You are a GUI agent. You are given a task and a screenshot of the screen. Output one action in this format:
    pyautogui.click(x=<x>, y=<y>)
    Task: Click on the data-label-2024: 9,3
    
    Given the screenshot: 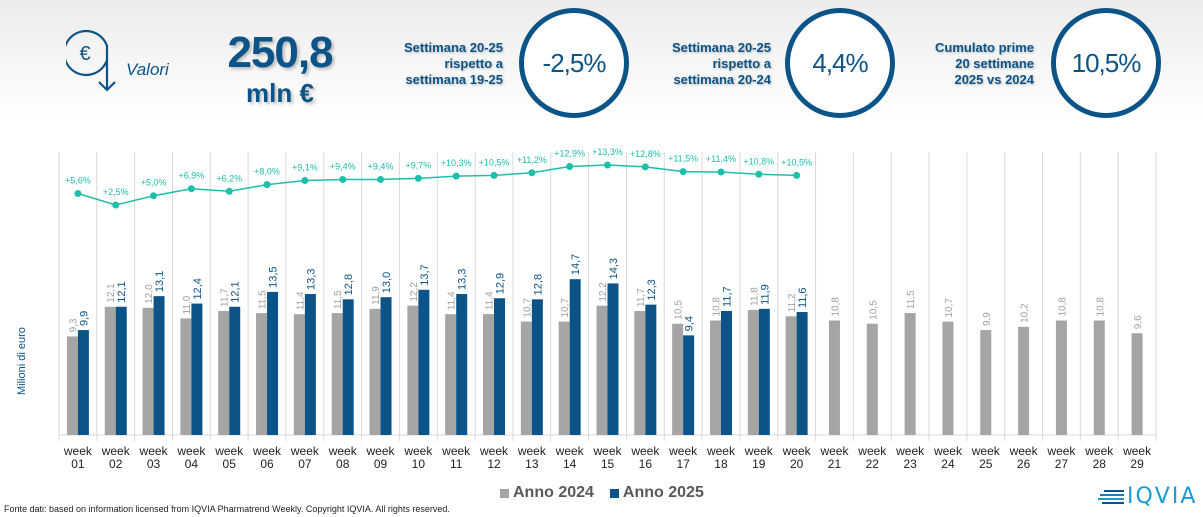 What is the action you would take?
    pyautogui.click(x=73, y=325)
    